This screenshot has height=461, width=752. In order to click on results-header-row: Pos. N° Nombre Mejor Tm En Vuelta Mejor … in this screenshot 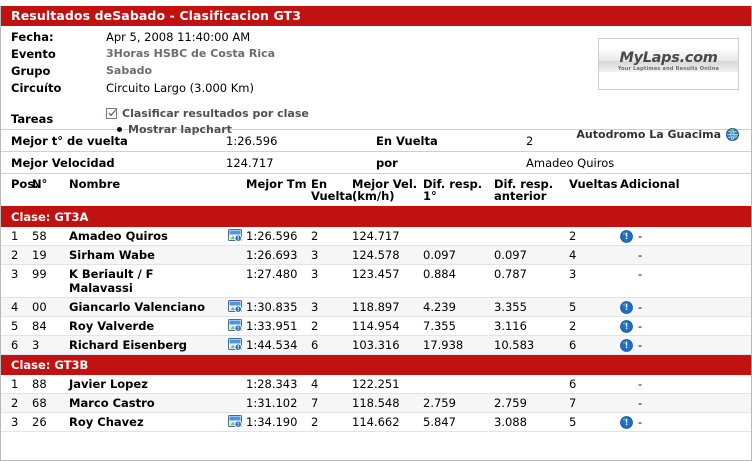, I will do `click(376, 190)`.